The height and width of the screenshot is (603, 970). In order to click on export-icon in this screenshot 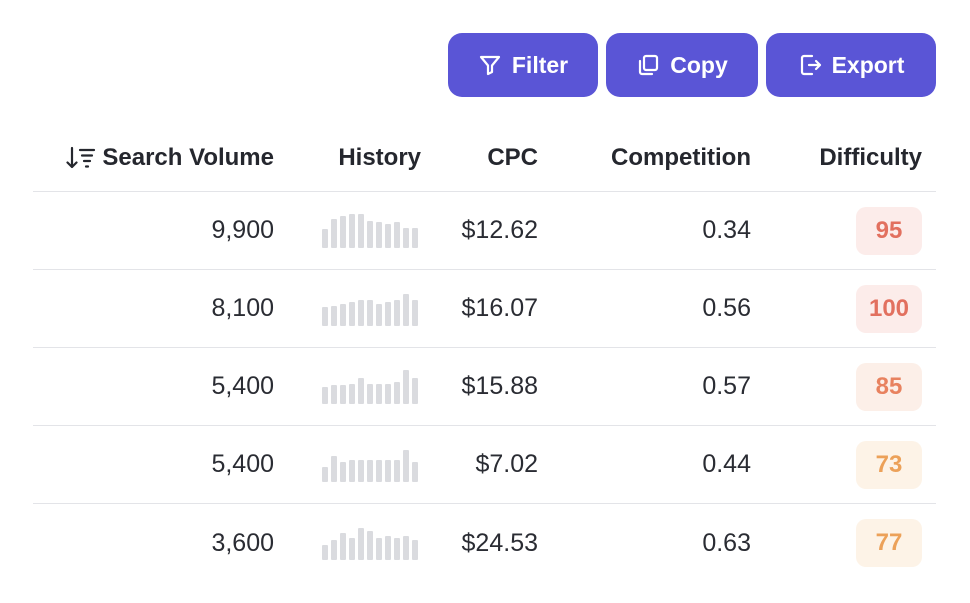, I will do `click(810, 65)`.